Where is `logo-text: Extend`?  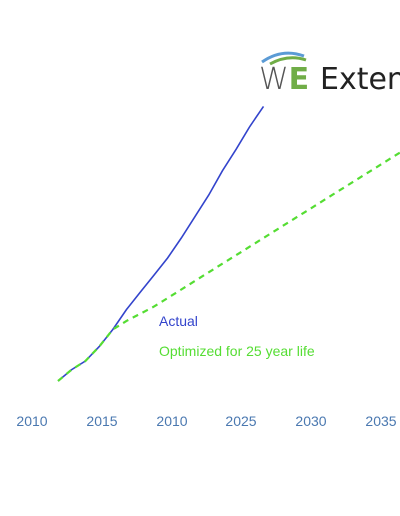
logo-text: Extend is located at coordinates (360, 79).